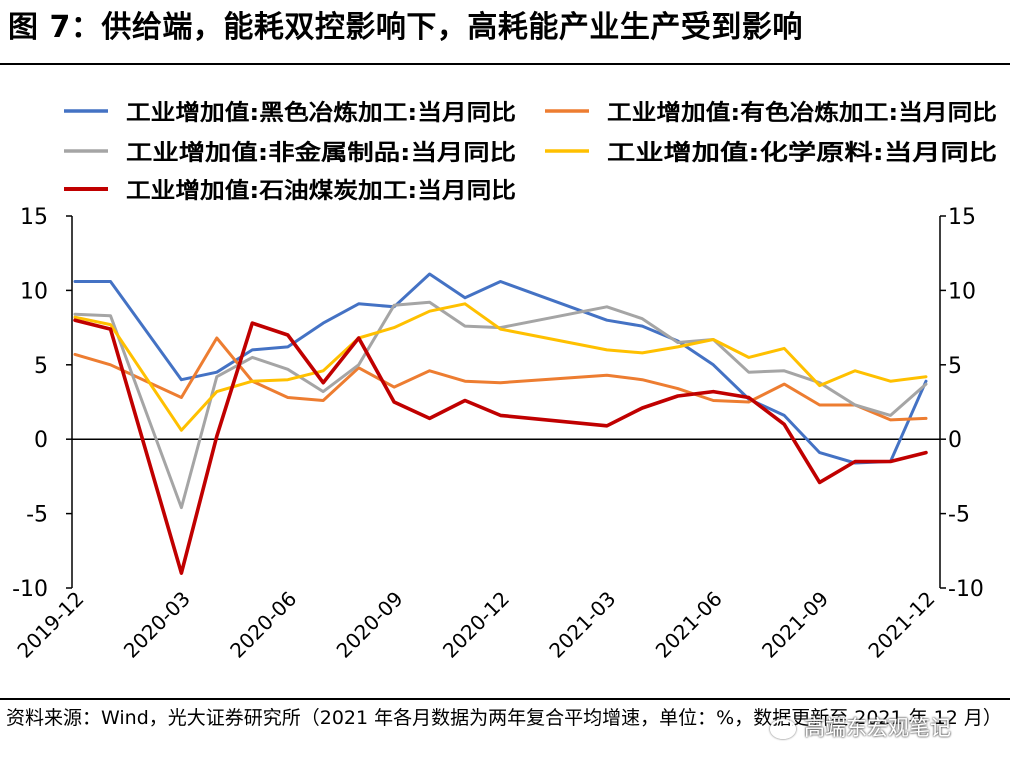 The width and height of the screenshot is (1010, 773). What do you see at coordinates (505, 64) in the screenshot?
I see `title-divider` at bounding box center [505, 64].